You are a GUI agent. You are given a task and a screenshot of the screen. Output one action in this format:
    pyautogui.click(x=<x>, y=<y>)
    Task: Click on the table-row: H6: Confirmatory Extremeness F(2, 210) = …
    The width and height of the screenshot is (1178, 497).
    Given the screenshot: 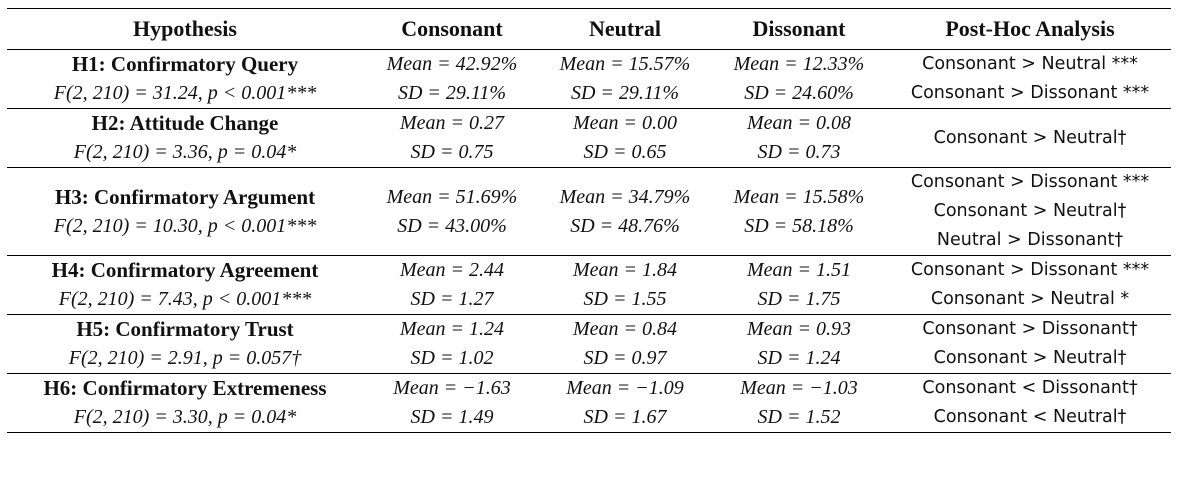 What is the action you would take?
    pyautogui.click(x=589, y=403)
    